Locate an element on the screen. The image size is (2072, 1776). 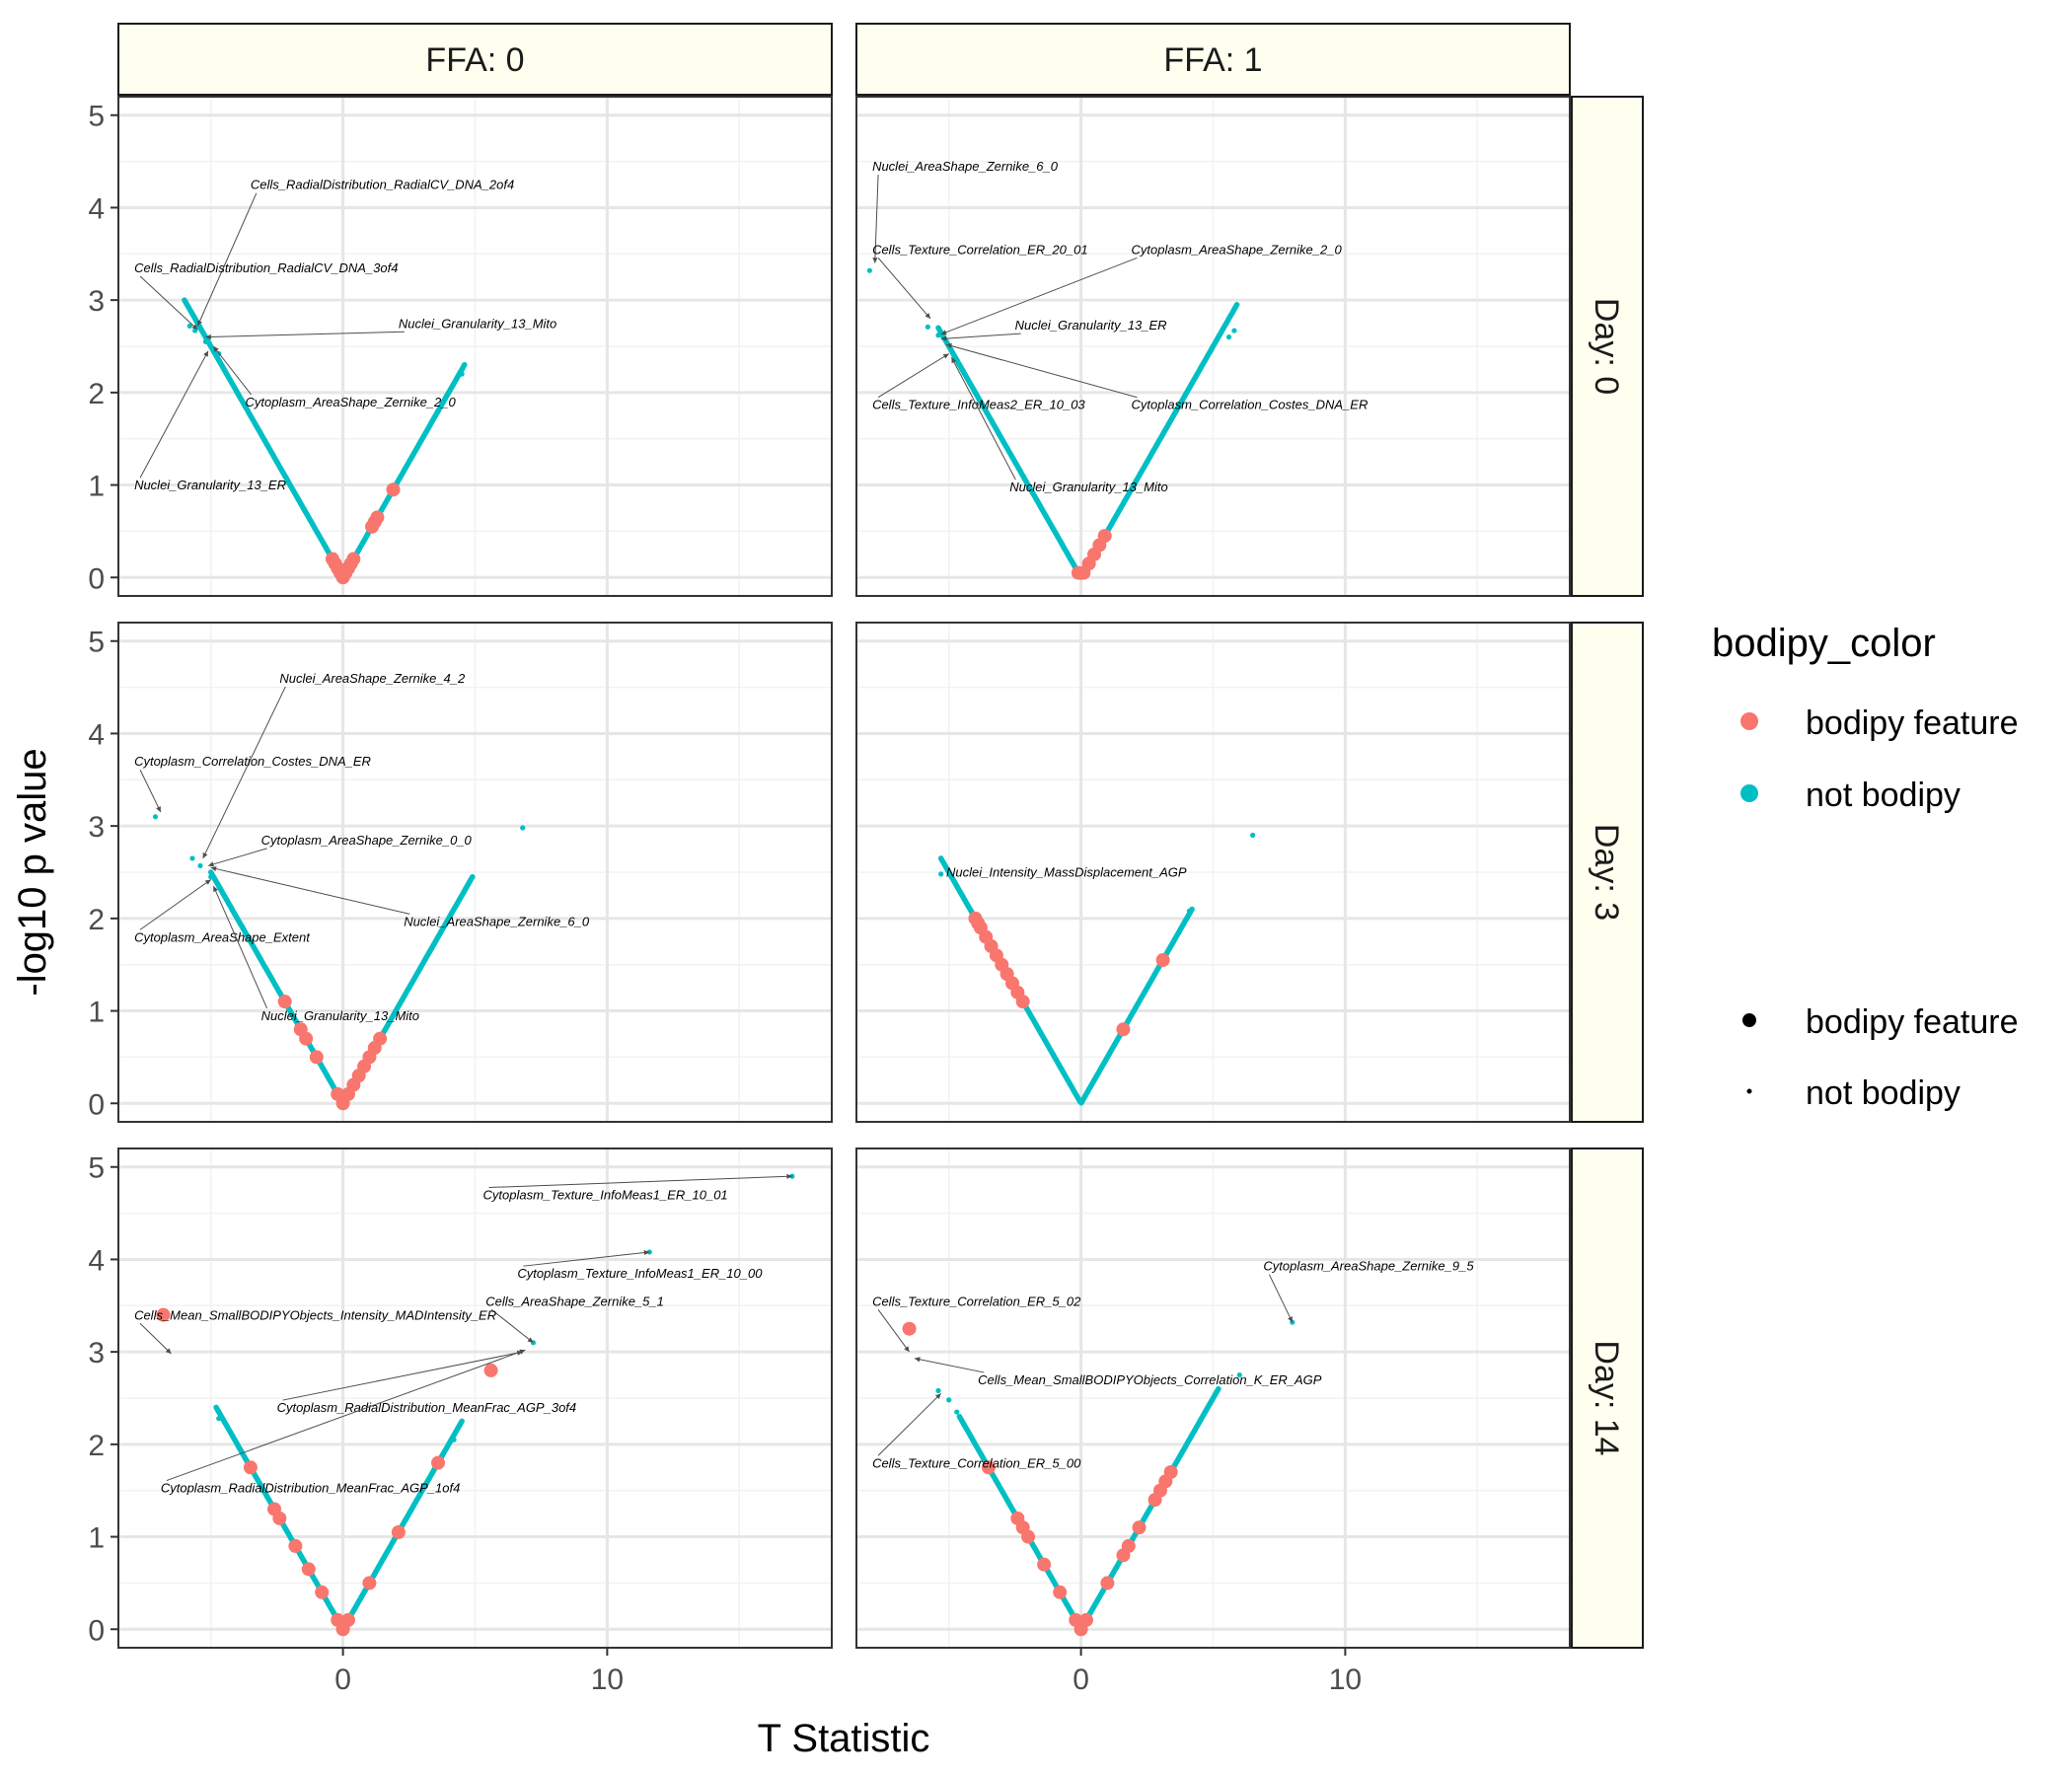
y-tick-label: 0 is located at coordinates (97, 578).